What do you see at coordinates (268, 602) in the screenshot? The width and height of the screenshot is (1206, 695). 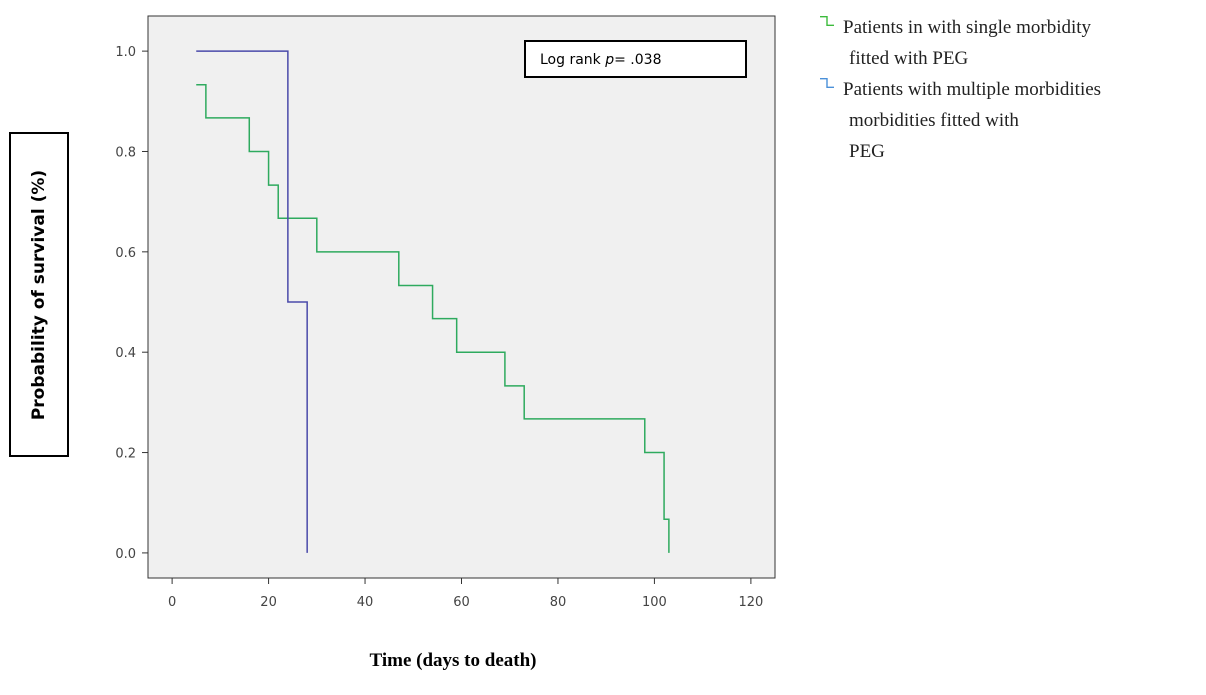 I see `x-tick-label-1: 20` at bounding box center [268, 602].